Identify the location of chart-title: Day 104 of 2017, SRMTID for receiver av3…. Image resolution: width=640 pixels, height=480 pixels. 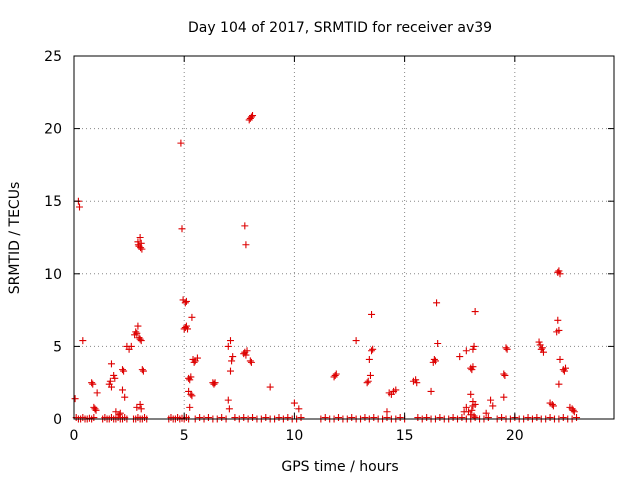
(340, 28).